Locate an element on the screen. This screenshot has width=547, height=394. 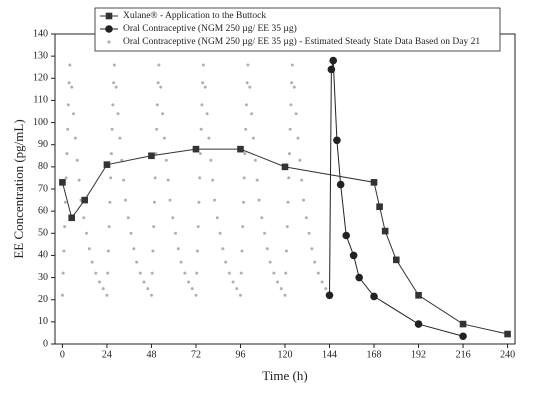
y-tick-label: 10 is located at coordinates (43, 321).